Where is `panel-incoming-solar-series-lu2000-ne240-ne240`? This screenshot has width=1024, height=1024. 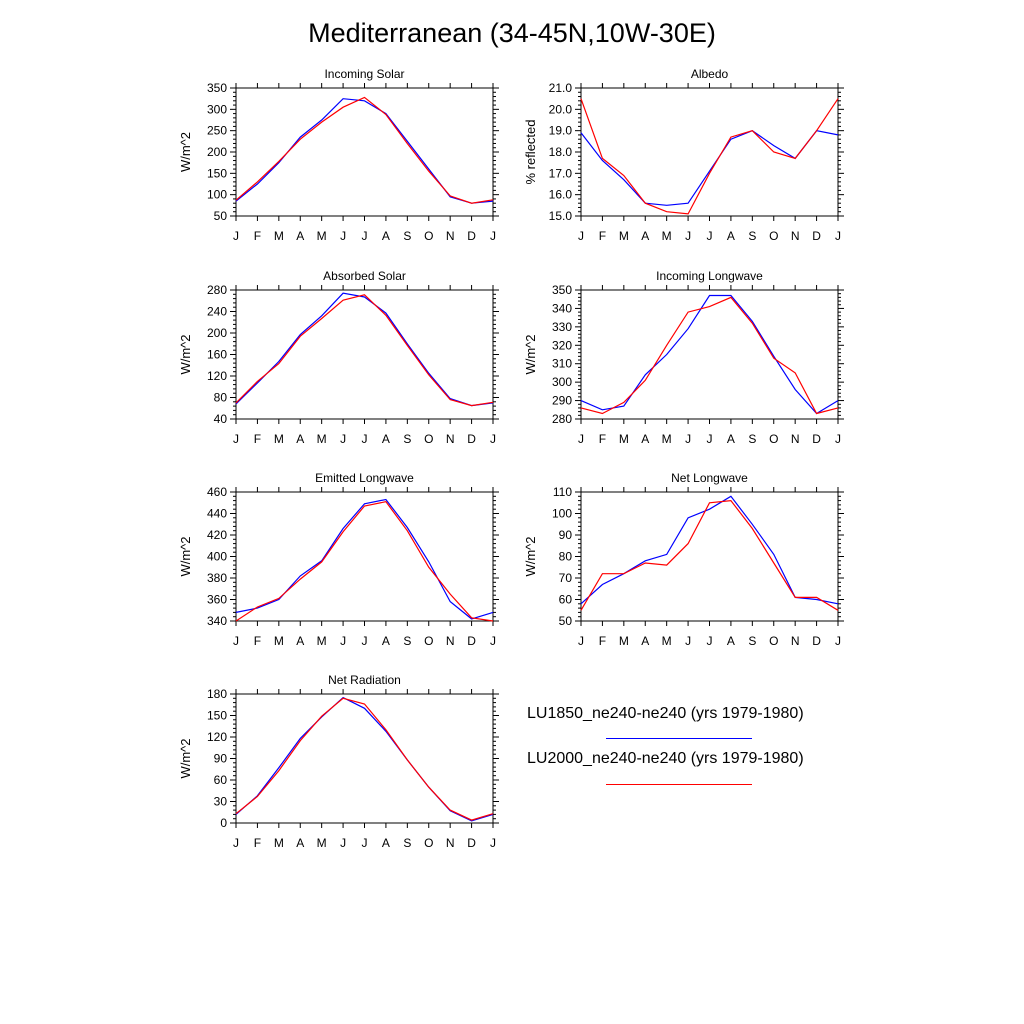 panel-incoming-solar-series-lu2000-ne240-ne240 is located at coordinates (364, 150).